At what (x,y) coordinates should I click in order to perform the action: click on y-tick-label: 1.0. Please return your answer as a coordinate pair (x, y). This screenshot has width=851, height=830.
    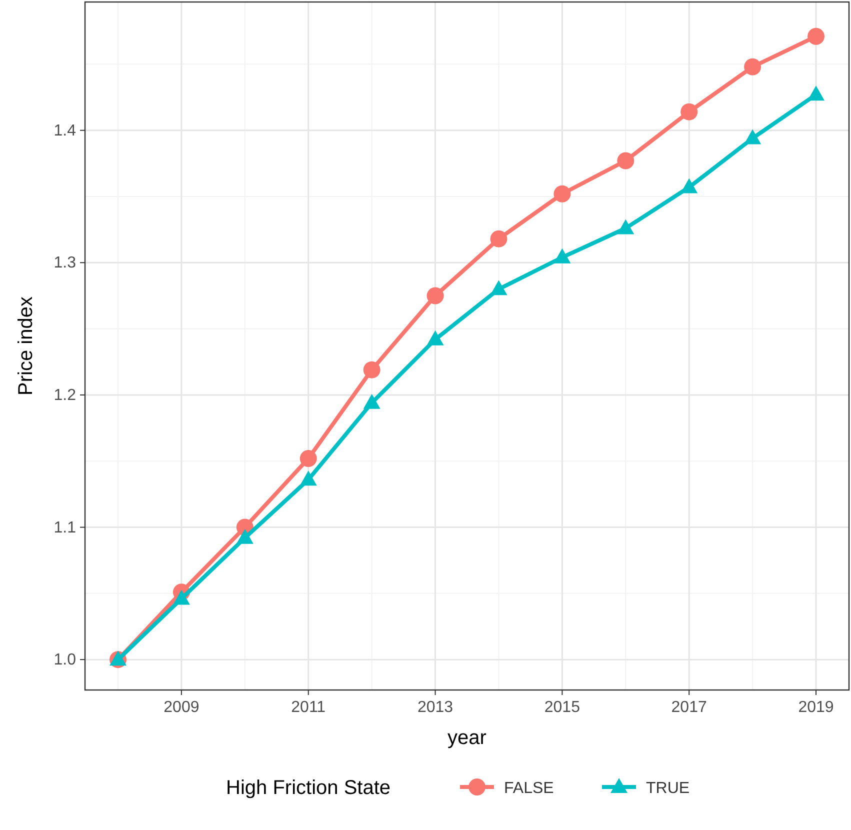
    Looking at the image, I should click on (65, 660).